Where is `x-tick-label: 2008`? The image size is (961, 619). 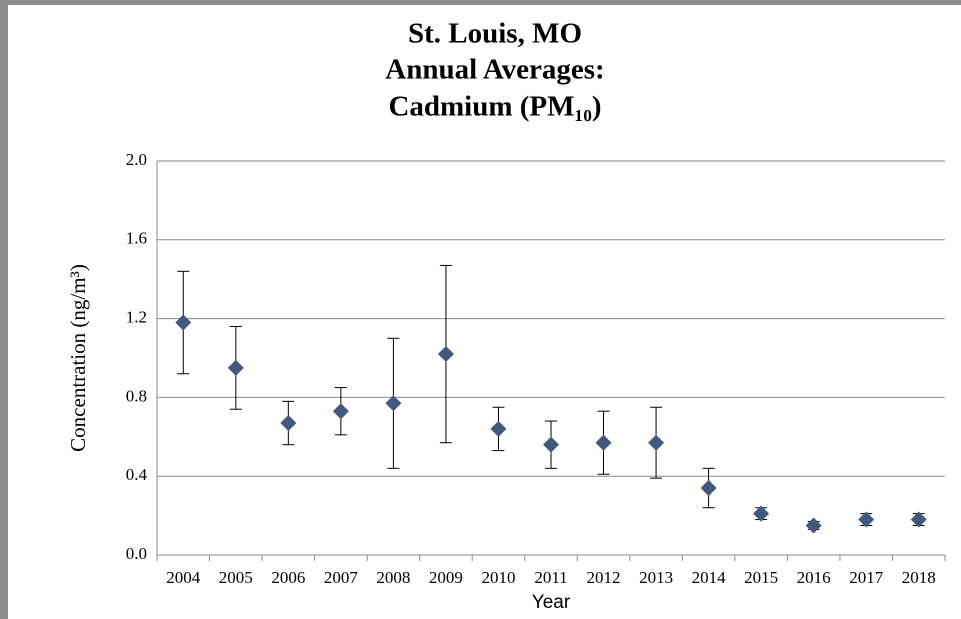
x-tick-label: 2008 is located at coordinates (393, 577).